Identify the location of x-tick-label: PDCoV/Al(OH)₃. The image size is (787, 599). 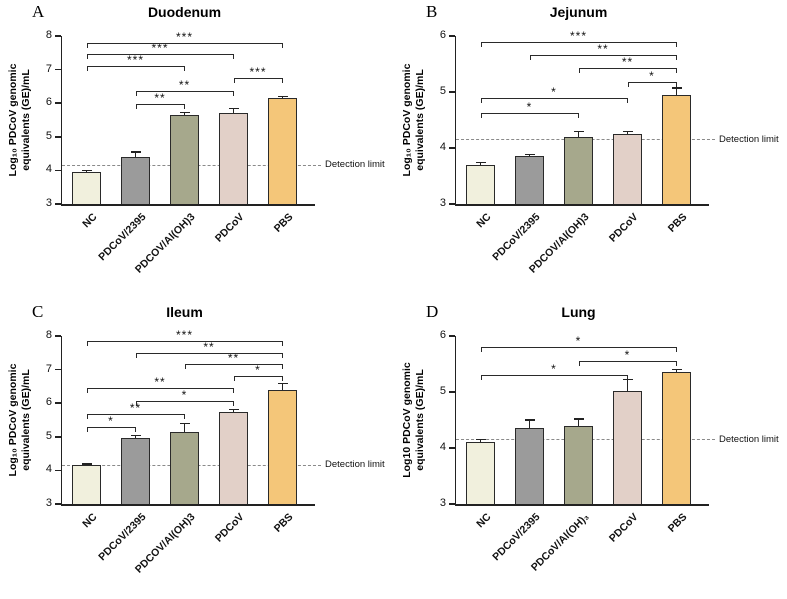
(559, 542).